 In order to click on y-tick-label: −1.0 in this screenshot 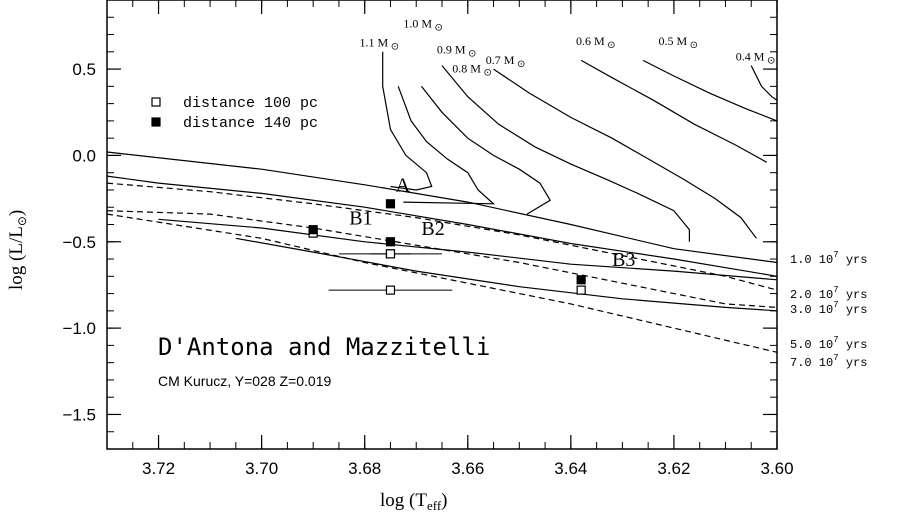, I will do `click(79, 328)`.